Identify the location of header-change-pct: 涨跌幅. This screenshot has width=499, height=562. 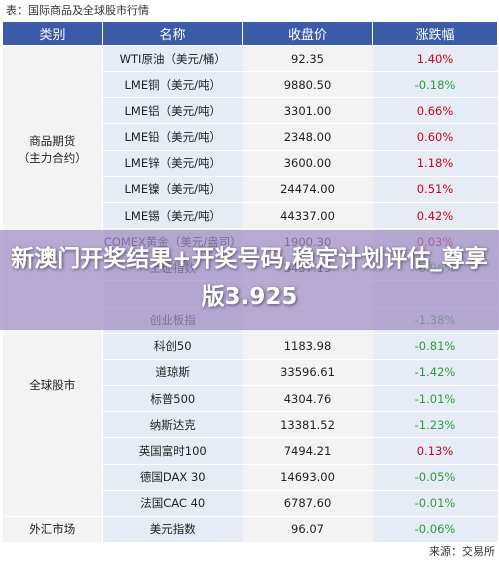
(435, 33).